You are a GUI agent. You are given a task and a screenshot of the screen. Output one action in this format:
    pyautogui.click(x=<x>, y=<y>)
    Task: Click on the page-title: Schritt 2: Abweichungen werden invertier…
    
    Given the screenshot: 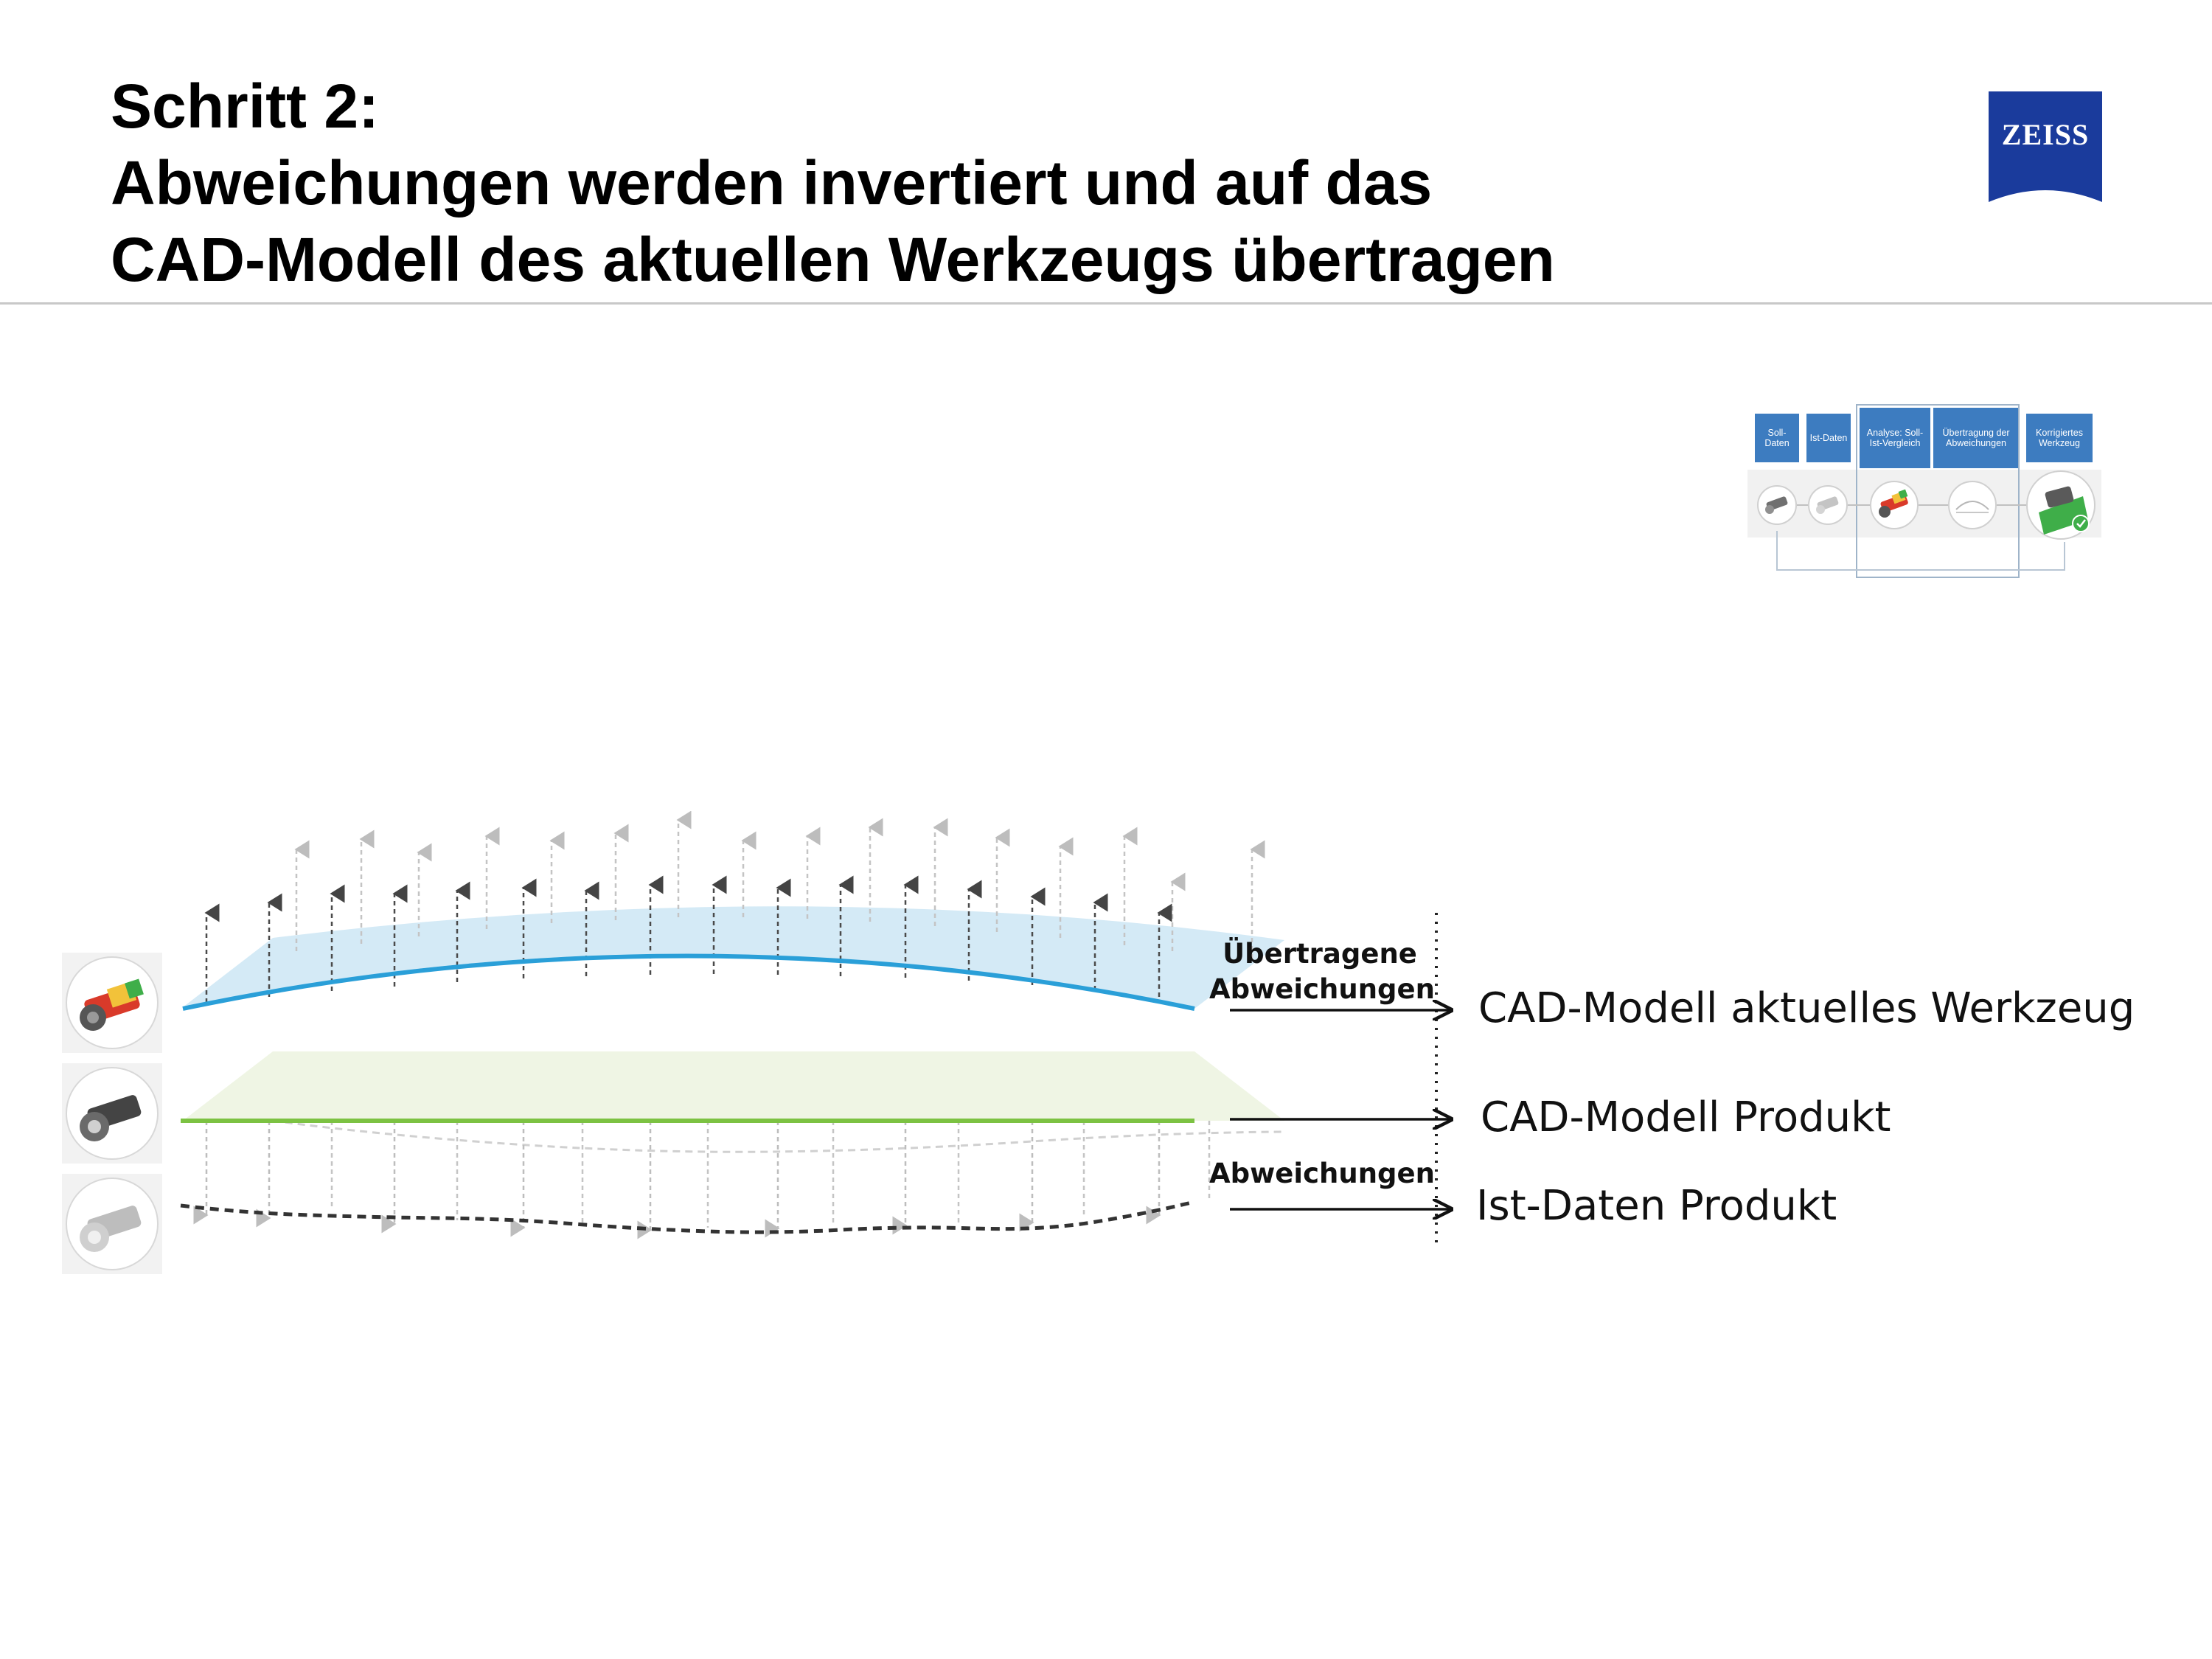 What is the action you would take?
    pyautogui.click(x=995, y=183)
    